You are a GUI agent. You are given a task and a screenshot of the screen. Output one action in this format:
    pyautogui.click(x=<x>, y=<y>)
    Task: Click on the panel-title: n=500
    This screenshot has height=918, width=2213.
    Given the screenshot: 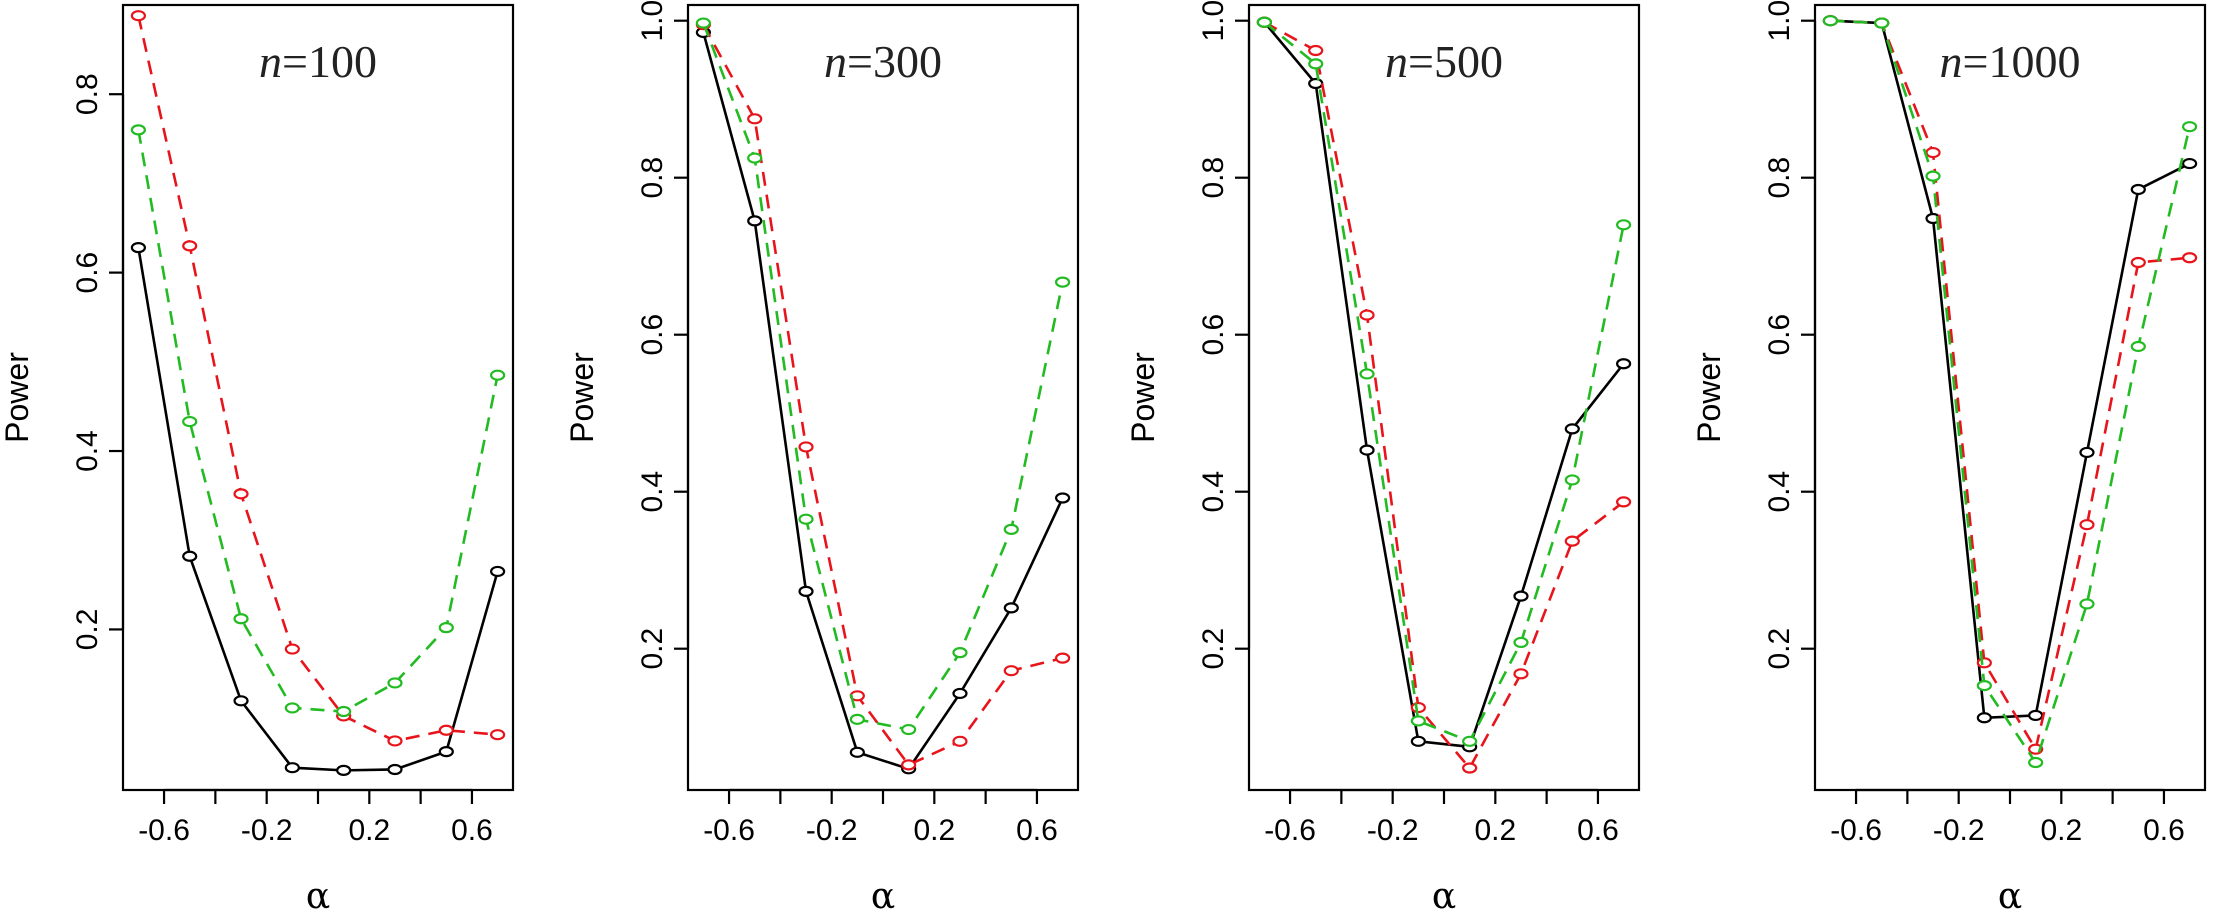 What is the action you would take?
    pyautogui.click(x=1444, y=61)
    